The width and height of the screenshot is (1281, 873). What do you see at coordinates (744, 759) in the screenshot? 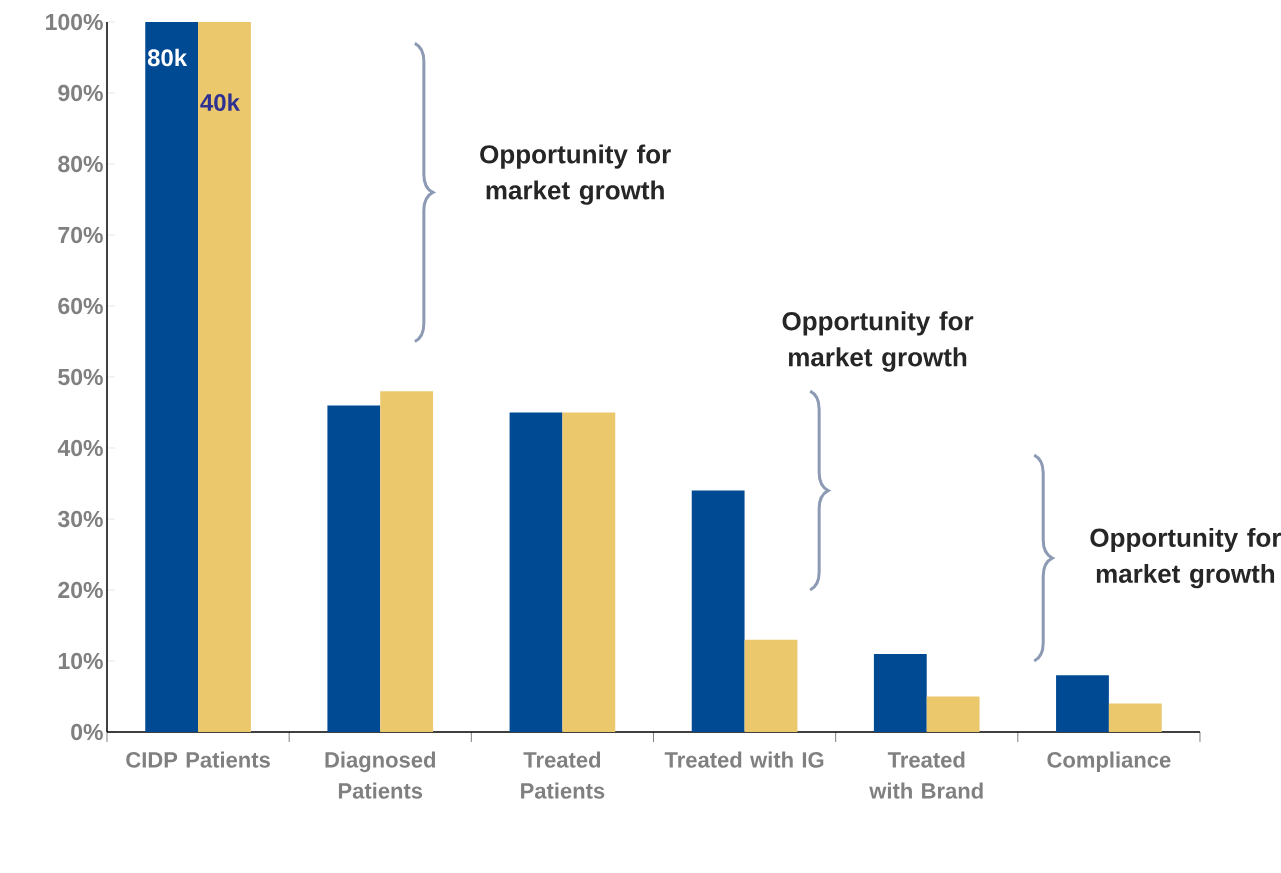
I see `x-tick-label: Treated with IG` at bounding box center [744, 759].